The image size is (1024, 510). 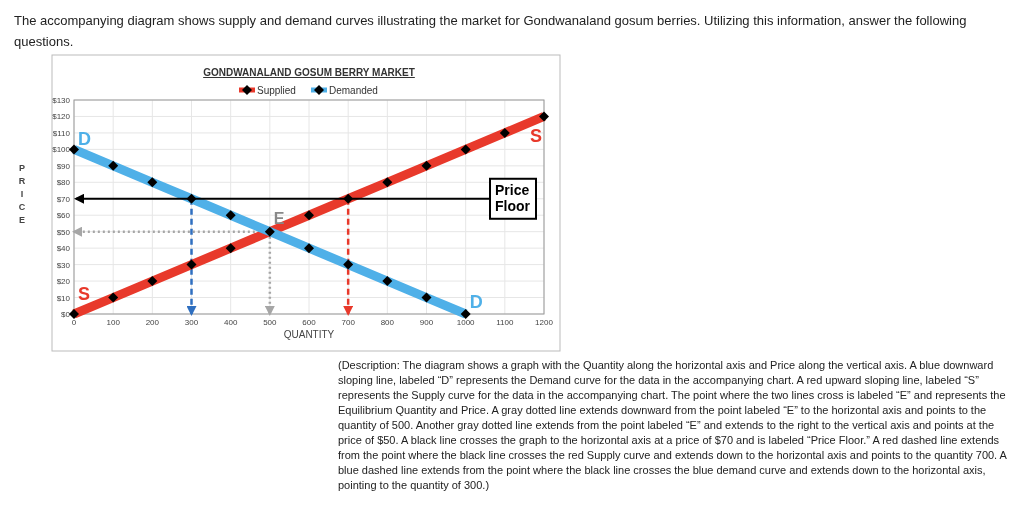 What do you see at coordinates (466, 322) in the screenshot?
I see `x-tick-label: 1000` at bounding box center [466, 322].